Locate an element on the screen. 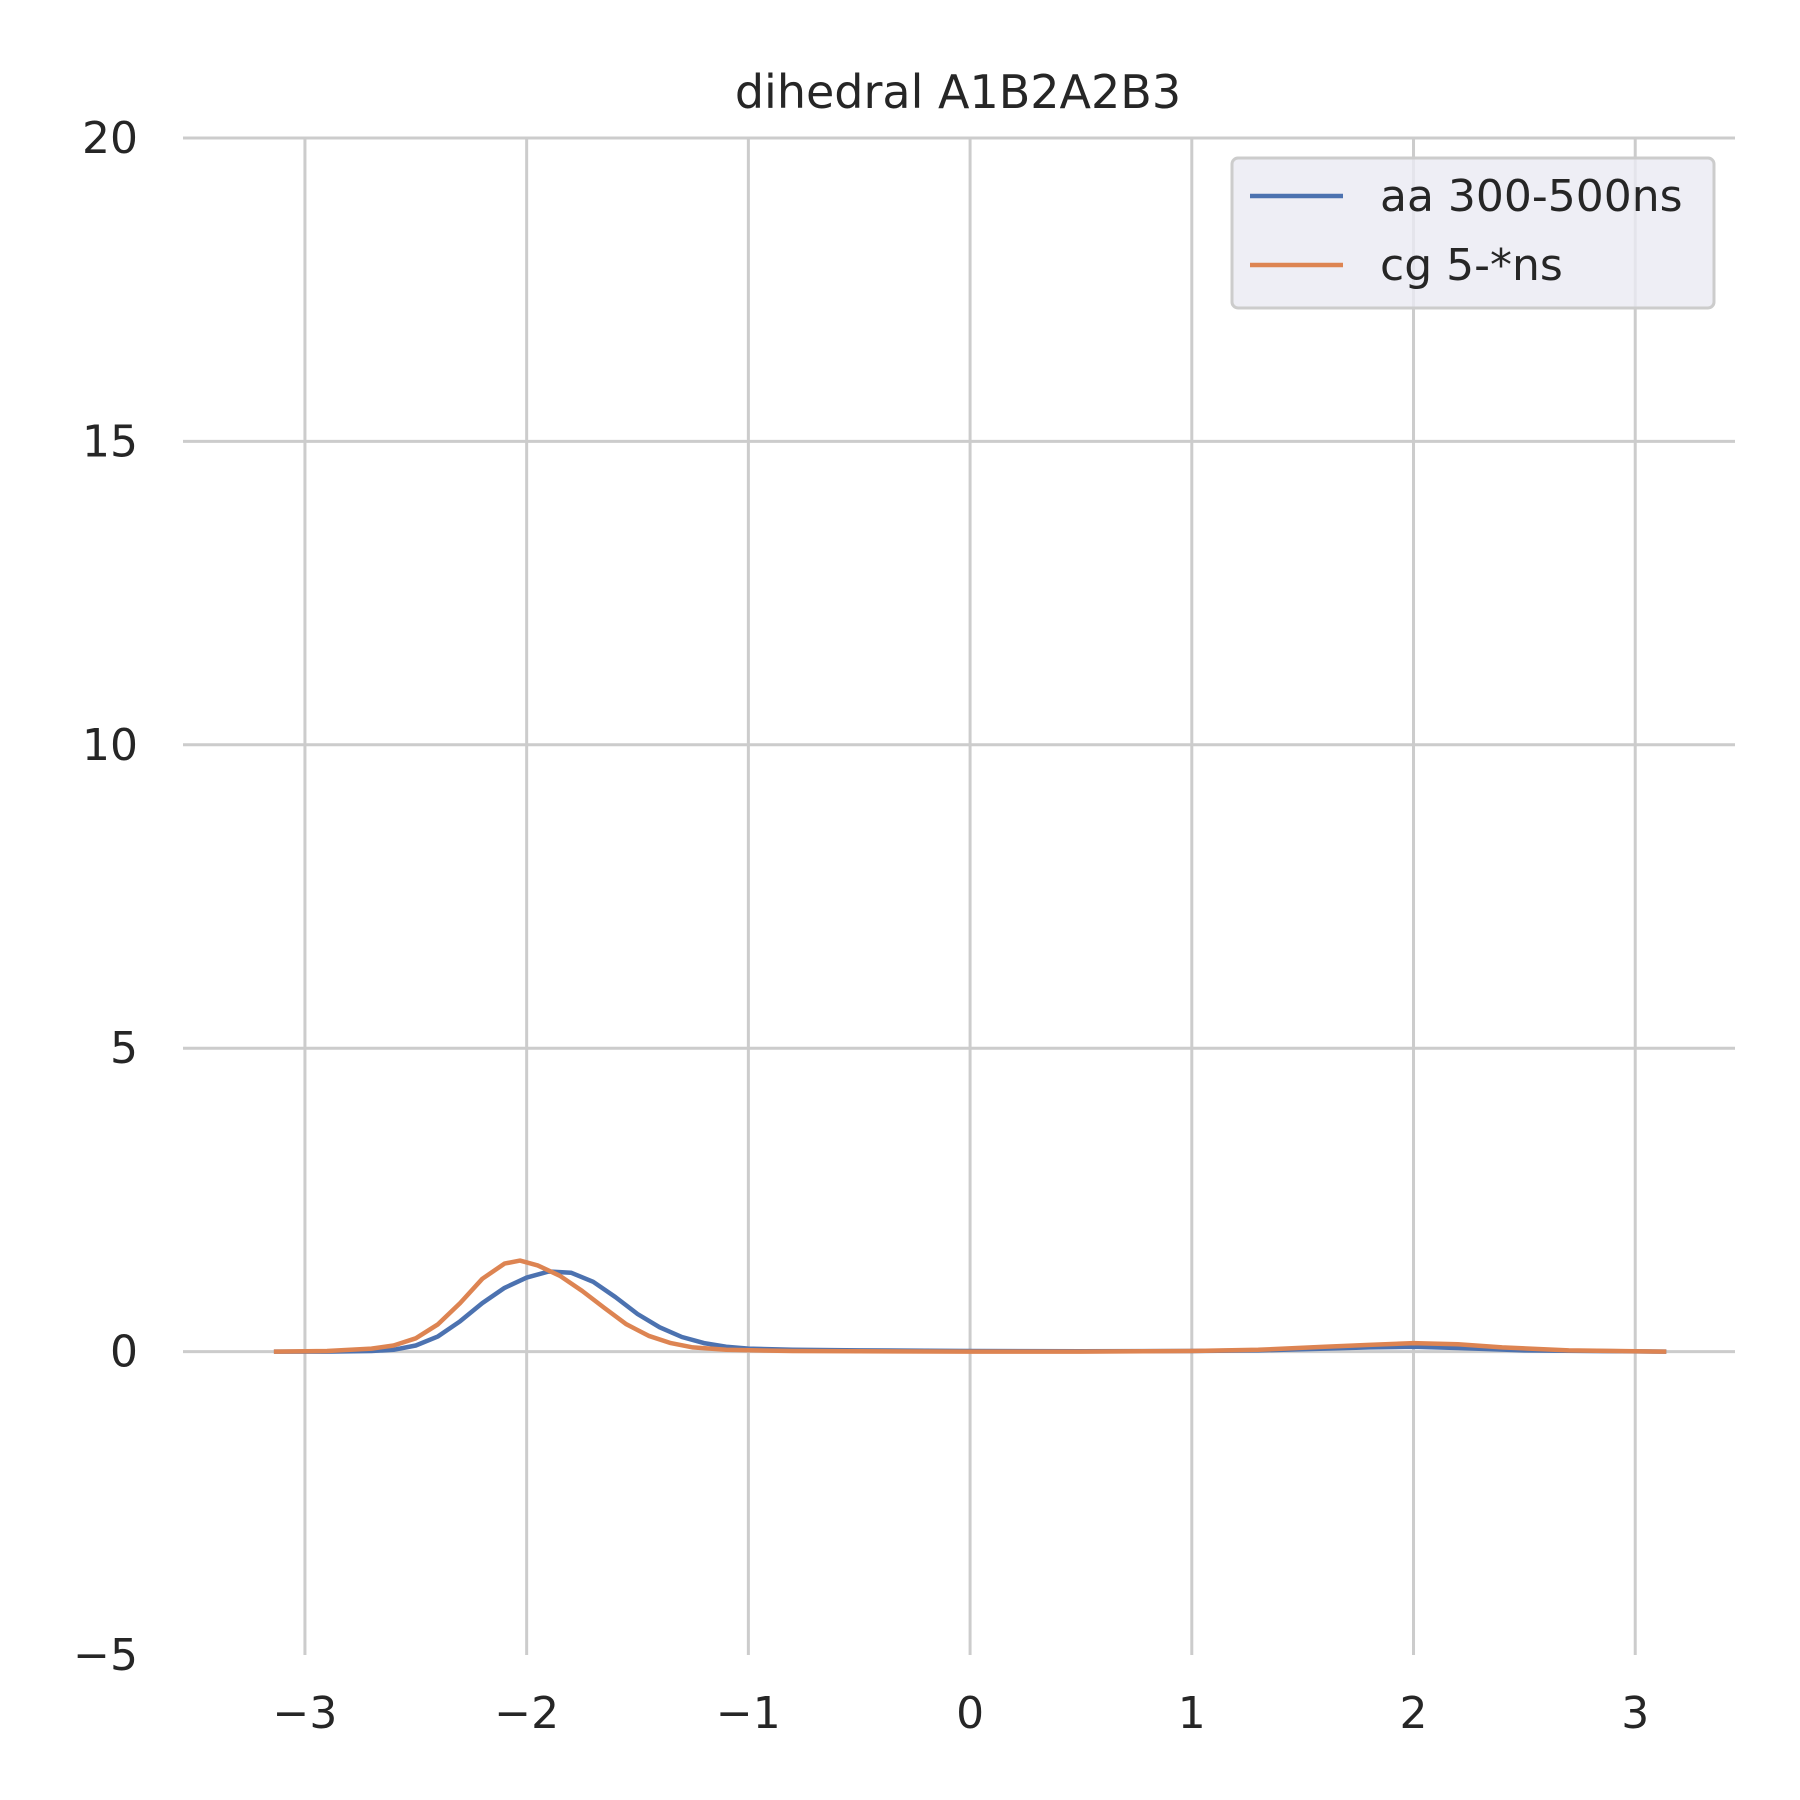  legend-label: aa 300-500ns is located at coordinates (1531, 196).